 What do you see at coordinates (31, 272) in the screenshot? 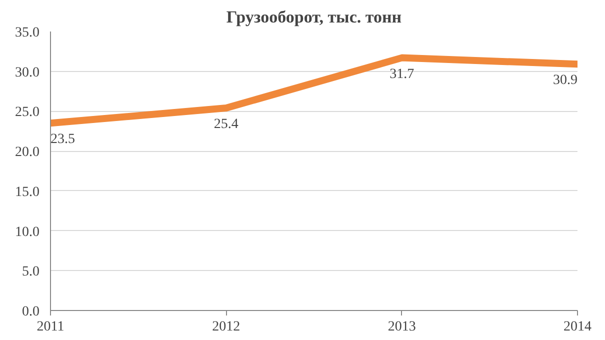
I see `y-tick-label: 5.0` at bounding box center [31, 272].